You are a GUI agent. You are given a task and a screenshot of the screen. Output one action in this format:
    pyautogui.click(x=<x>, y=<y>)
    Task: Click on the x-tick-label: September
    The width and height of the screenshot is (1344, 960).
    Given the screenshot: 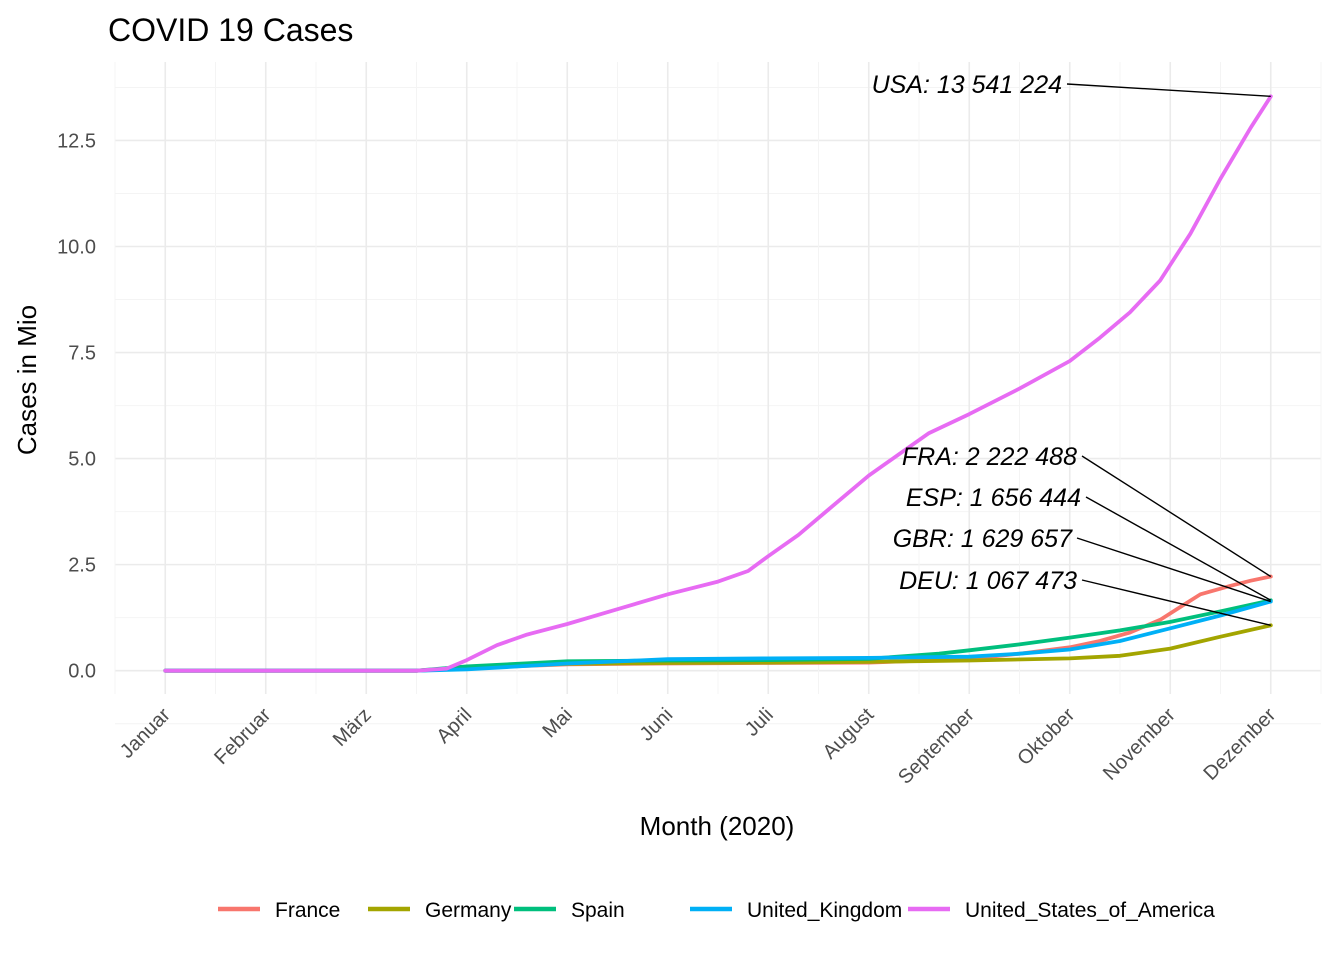 What is the action you would take?
    pyautogui.click(x=936, y=746)
    